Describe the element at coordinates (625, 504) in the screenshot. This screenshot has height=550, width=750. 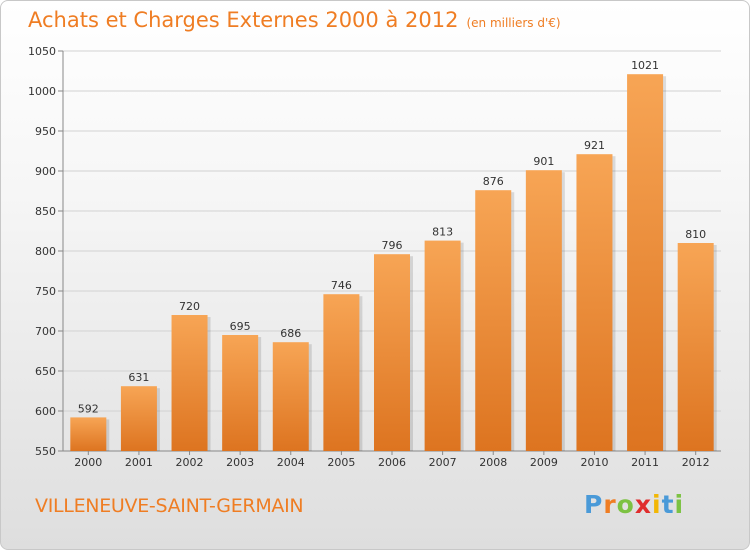
I see `logo-letter: o` at that location.